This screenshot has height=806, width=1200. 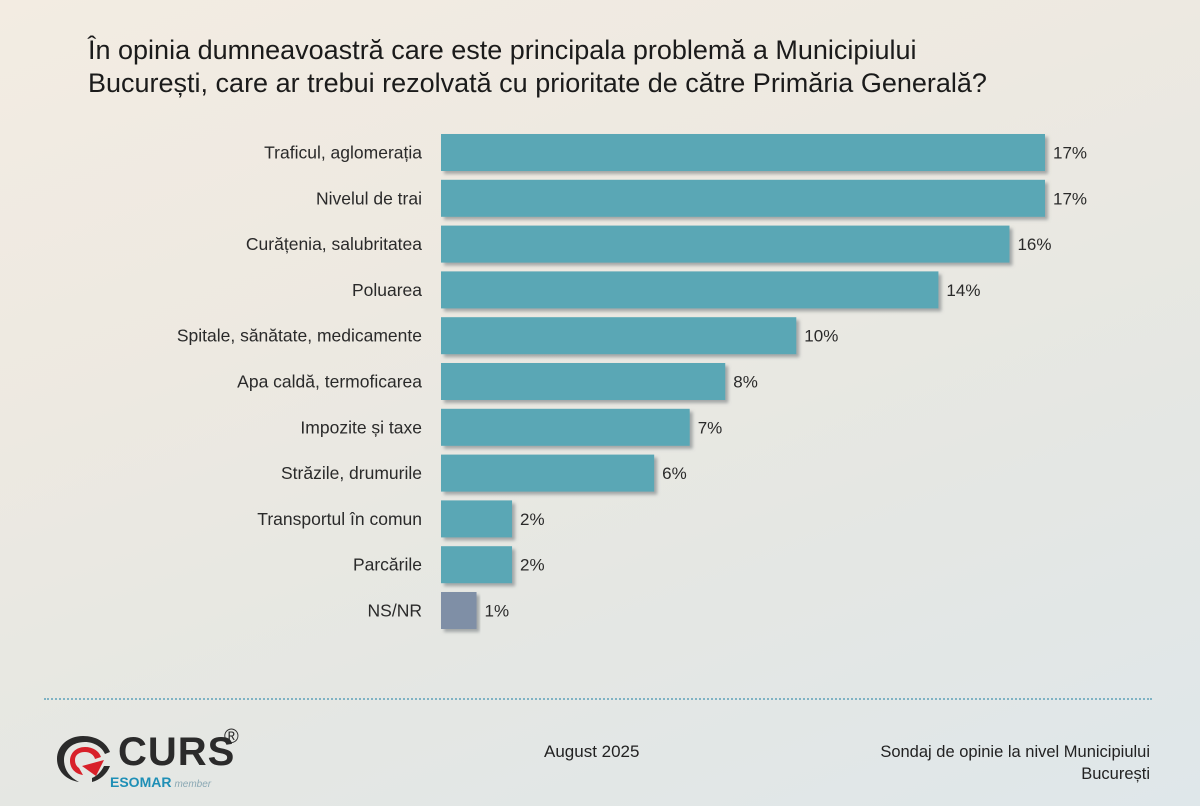 What do you see at coordinates (299, 336) in the screenshot?
I see `category-label: Spitale, sănătate, medicamente` at bounding box center [299, 336].